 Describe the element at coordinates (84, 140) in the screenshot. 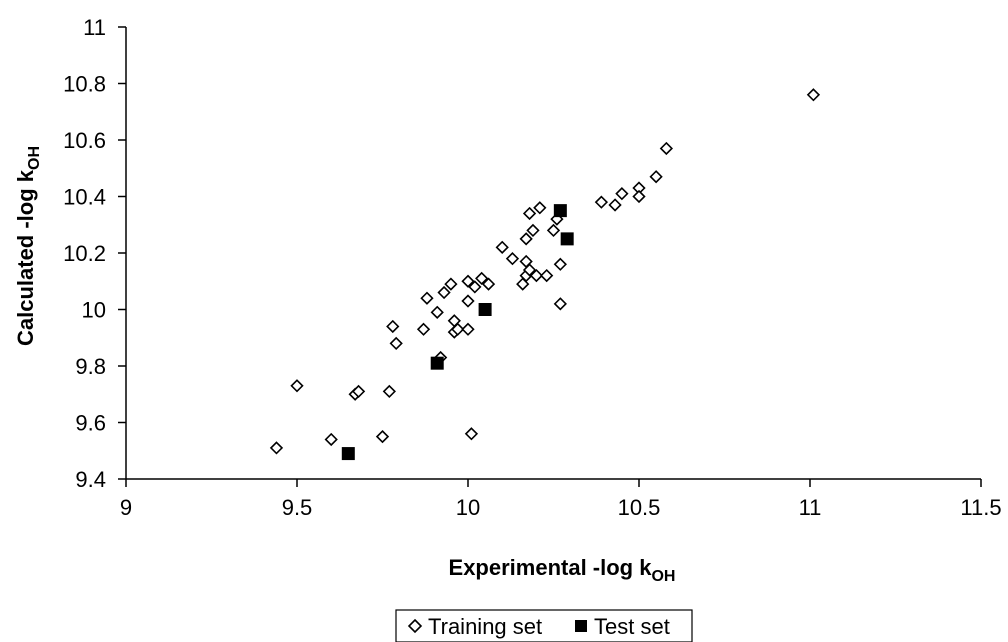

I see `y-tick-label: 10.6` at that location.